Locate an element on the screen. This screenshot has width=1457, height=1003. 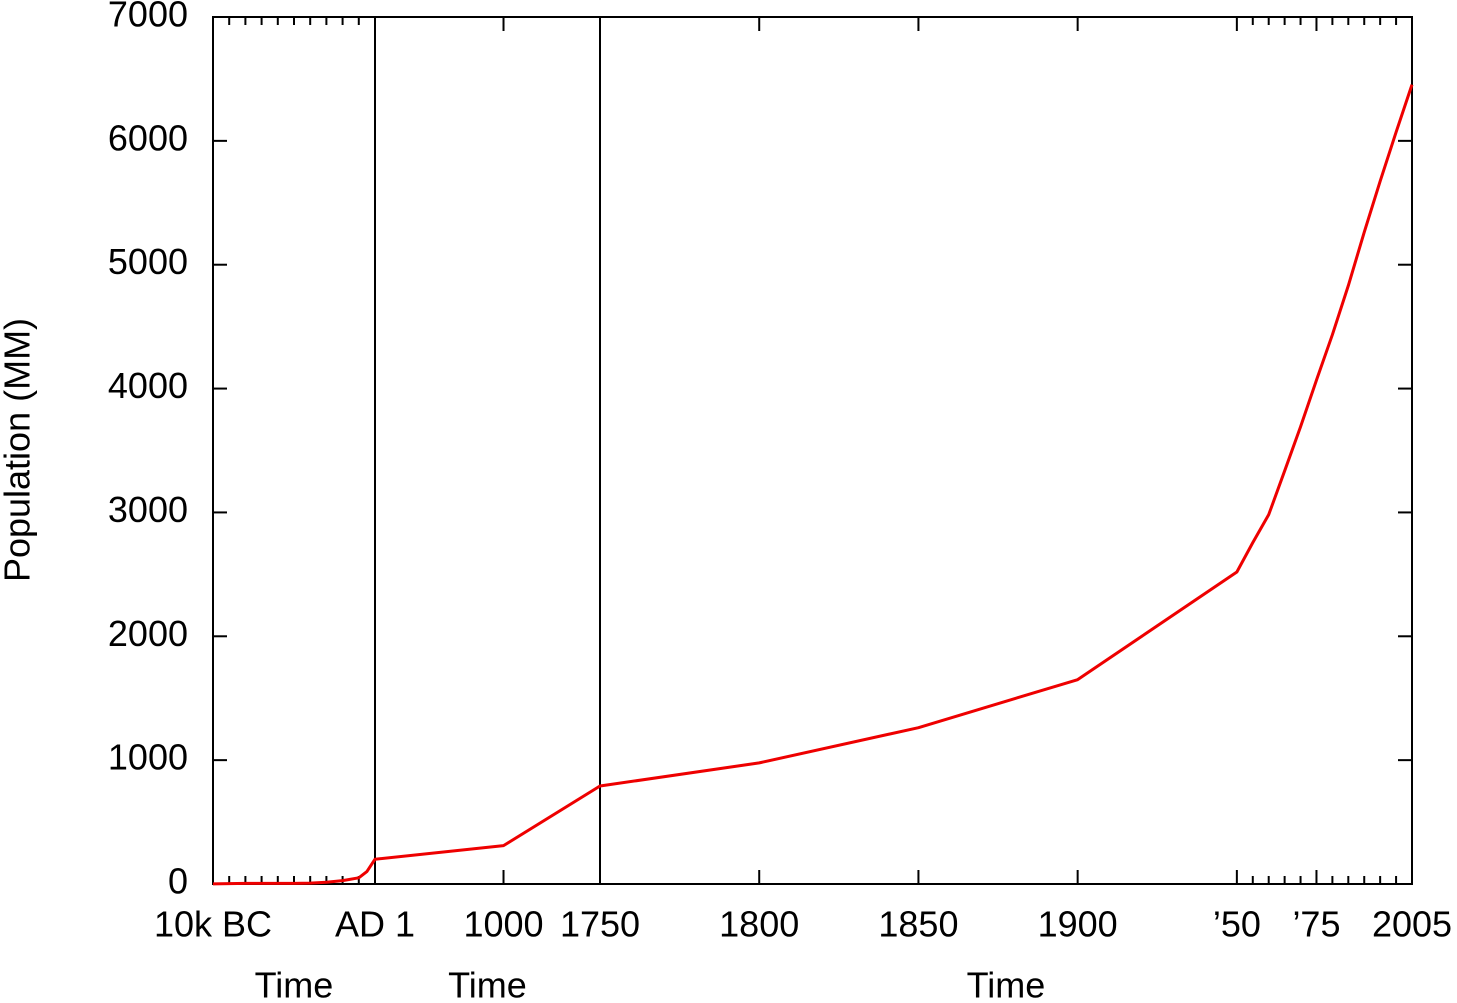
y-axis-label: Population (MM) is located at coordinates (19, 450).